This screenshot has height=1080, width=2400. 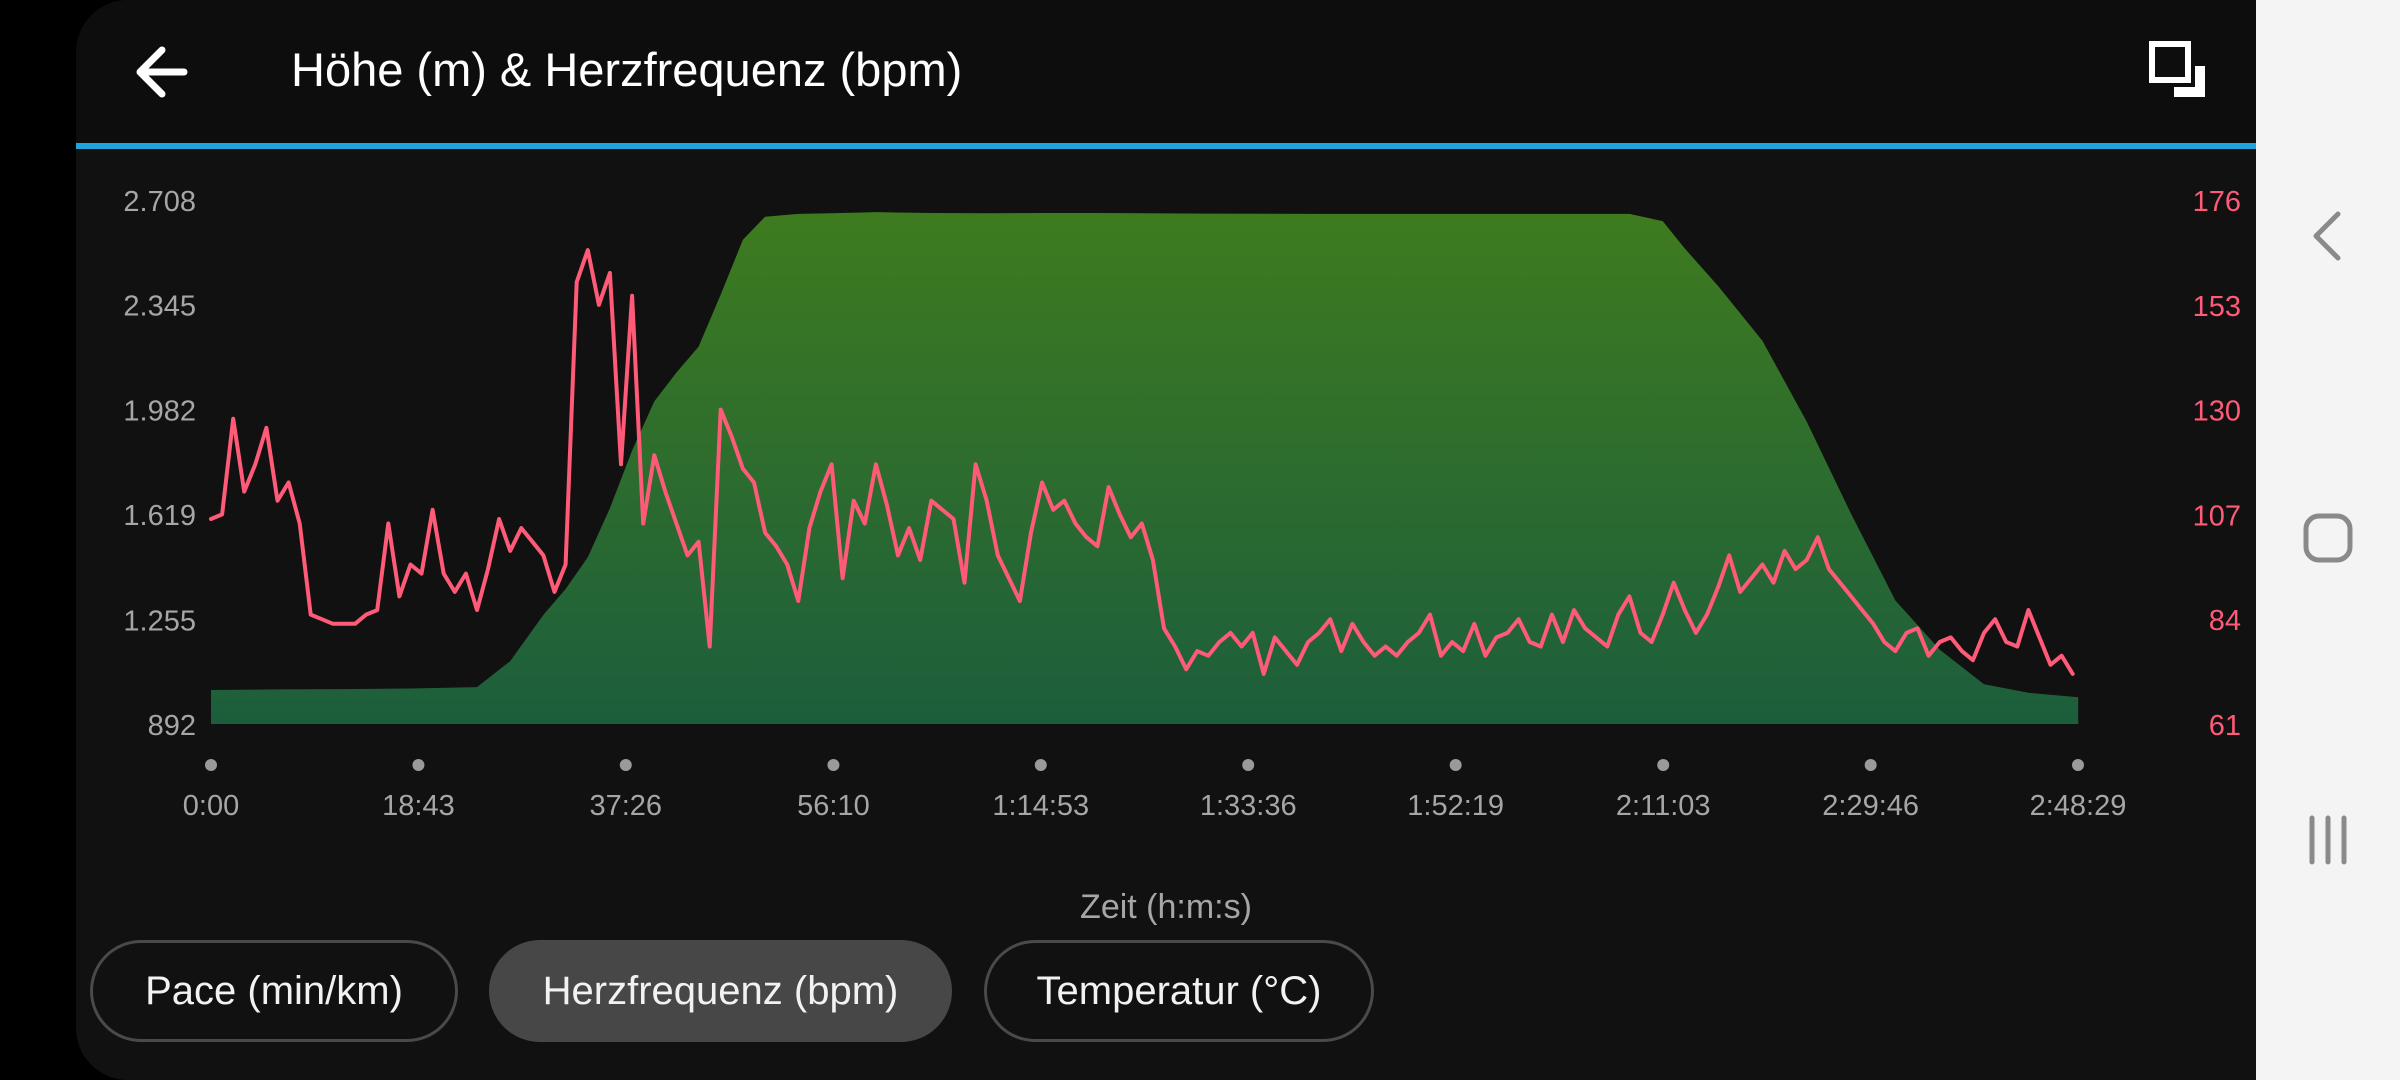 I want to click on x-axis-tick-label: 0:00, so click(x=211, y=806).